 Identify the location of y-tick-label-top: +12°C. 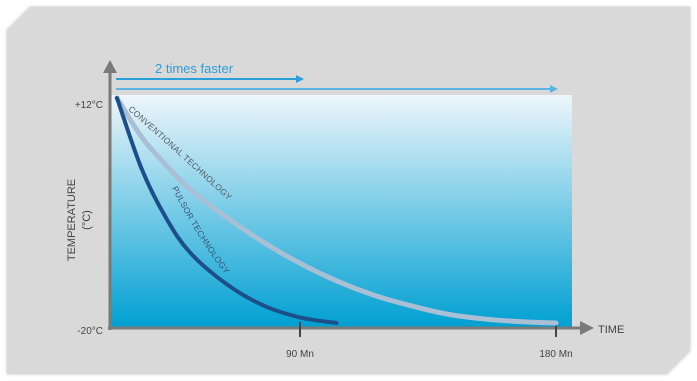
(89, 105).